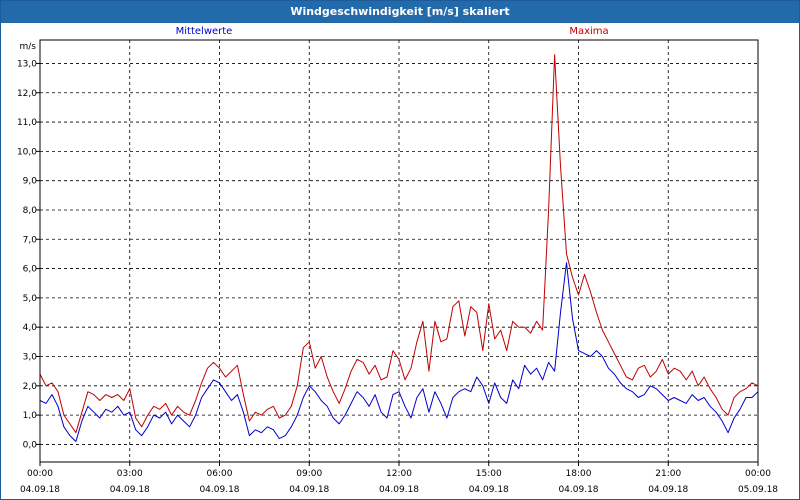 The height and width of the screenshot is (500, 800). Describe the element at coordinates (130, 474) in the screenshot. I see `x-tick-time-label: 03:00` at that location.